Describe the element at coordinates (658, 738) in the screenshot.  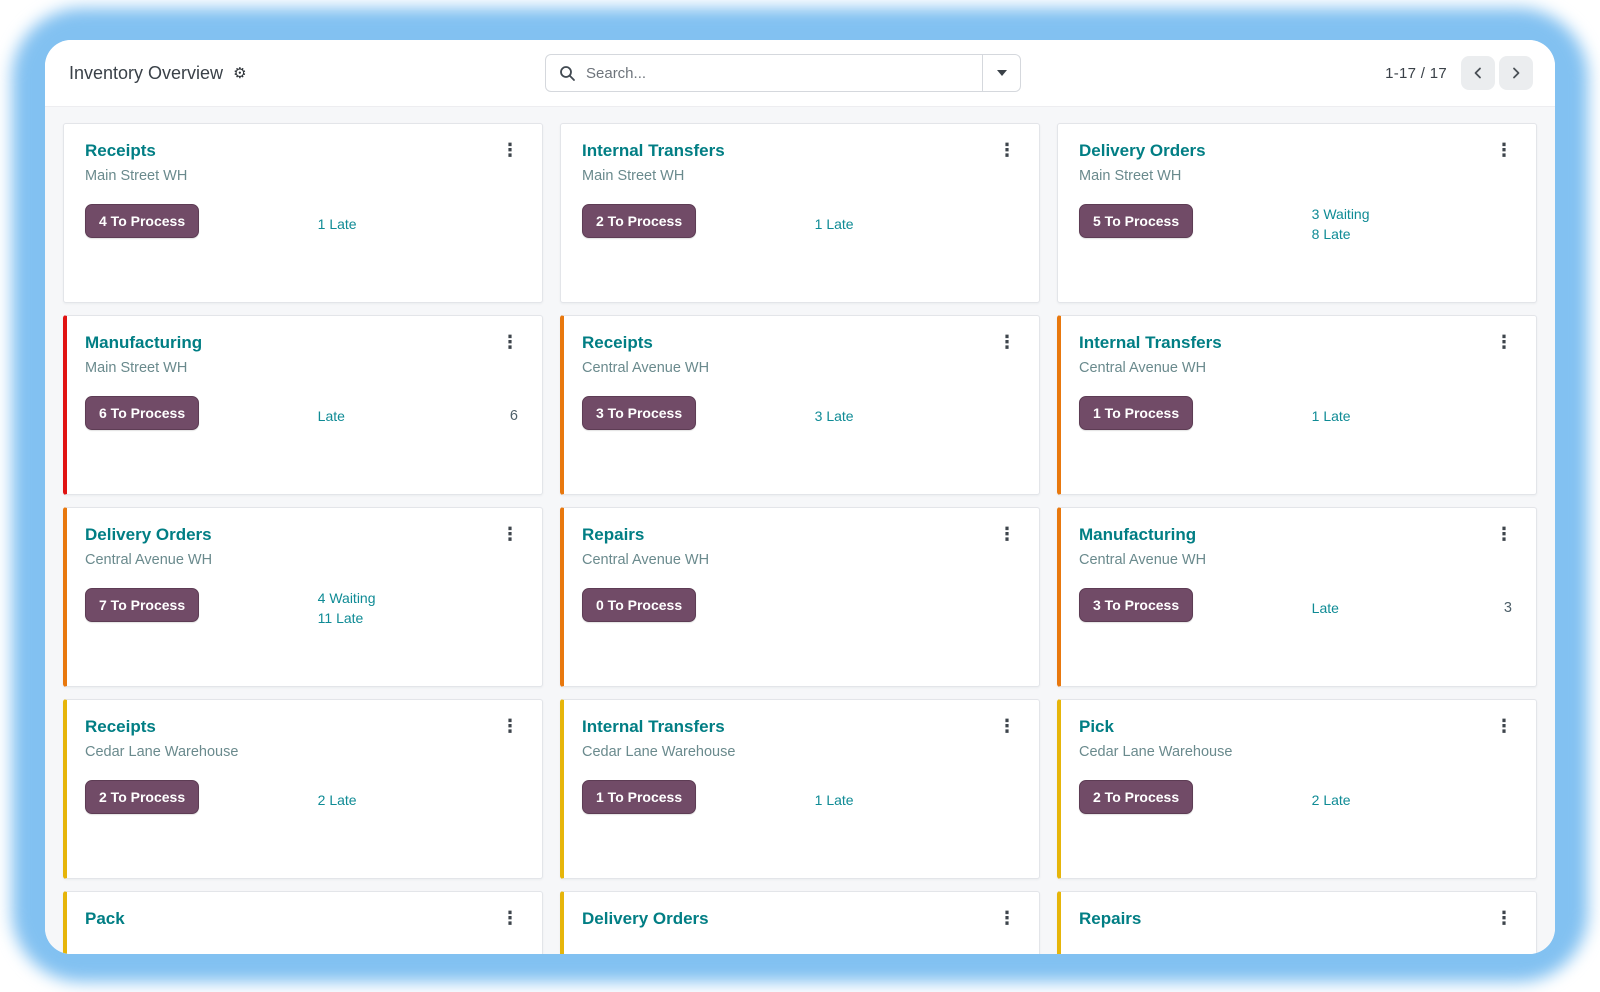
I see `card-titles: Internal Transfers Cedar Lane Warehouse` at that location.